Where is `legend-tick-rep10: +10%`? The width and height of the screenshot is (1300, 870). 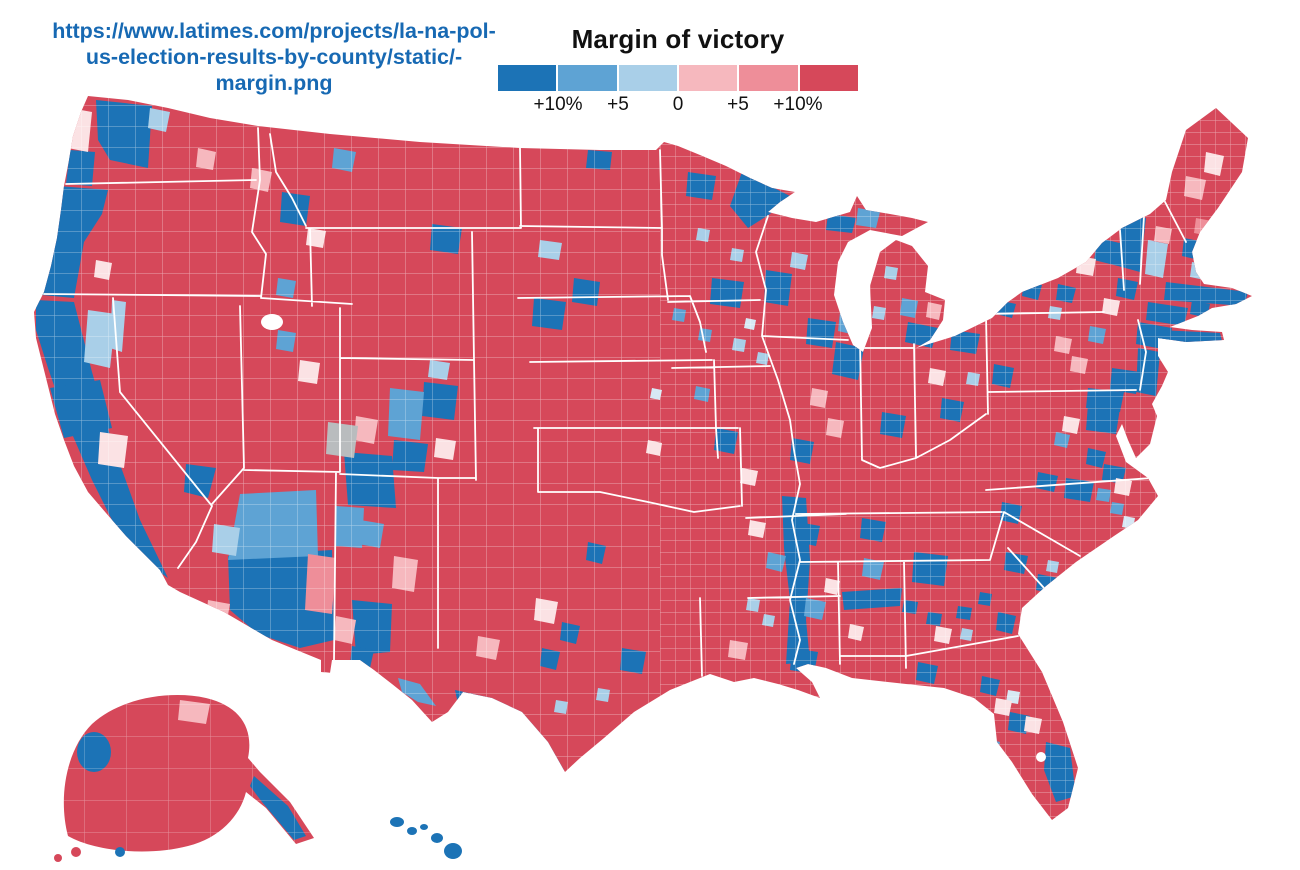
legend-tick-rep10: +10% is located at coordinates (798, 104).